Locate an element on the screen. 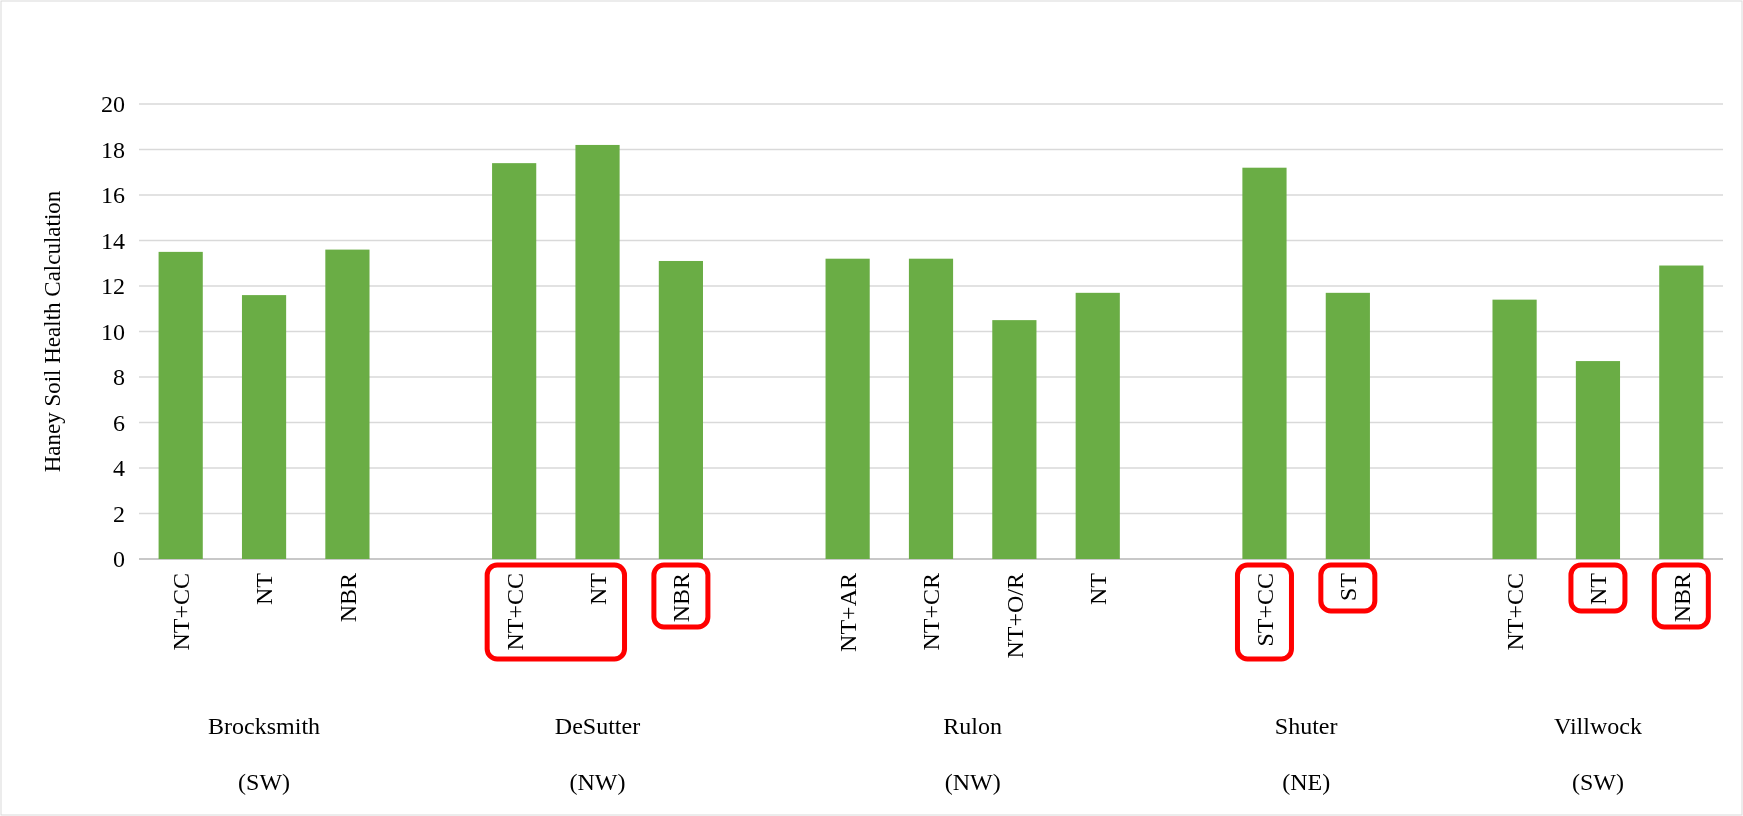 Image resolution: width=1743 pixels, height=816 pixels. y-tick-label: 4 is located at coordinates (119, 468).